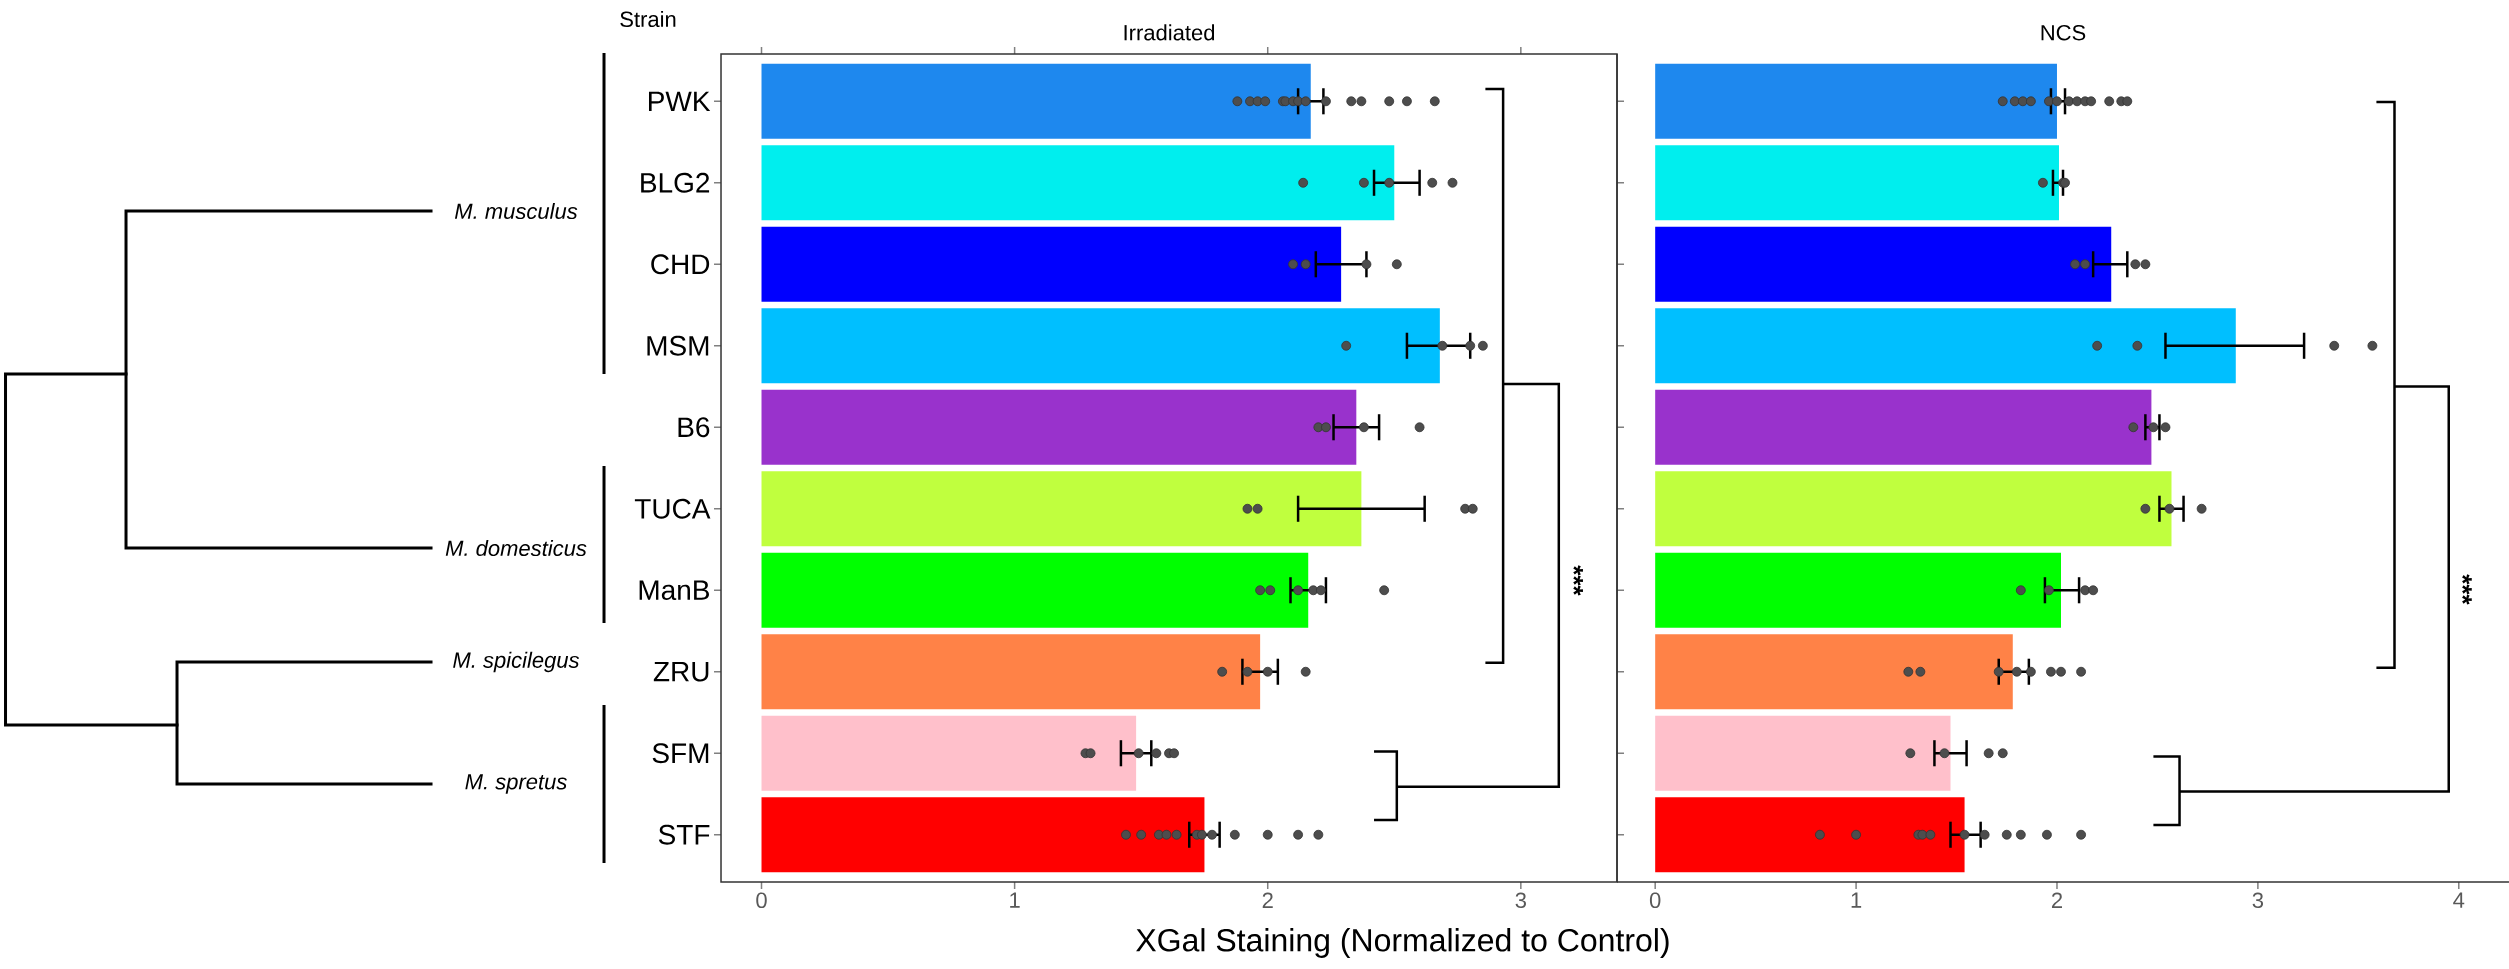 The height and width of the screenshot is (969, 2509). Describe the element at coordinates (672, 508) in the screenshot. I see `y-tick-label: TUCA` at that location.